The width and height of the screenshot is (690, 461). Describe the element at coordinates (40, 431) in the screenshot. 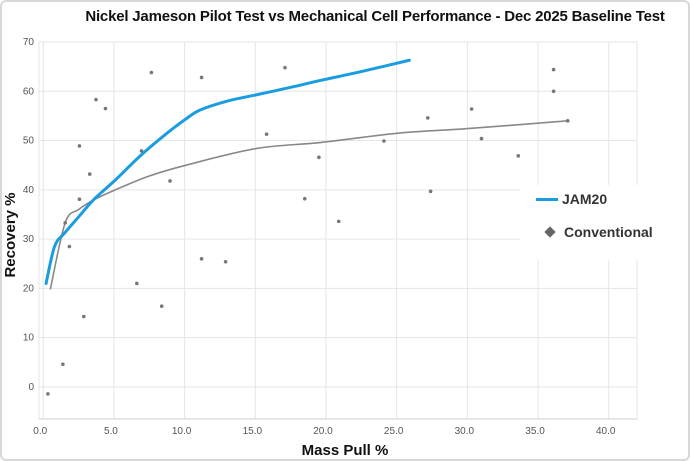

I see `x-tick-label: 0.0` at that location.